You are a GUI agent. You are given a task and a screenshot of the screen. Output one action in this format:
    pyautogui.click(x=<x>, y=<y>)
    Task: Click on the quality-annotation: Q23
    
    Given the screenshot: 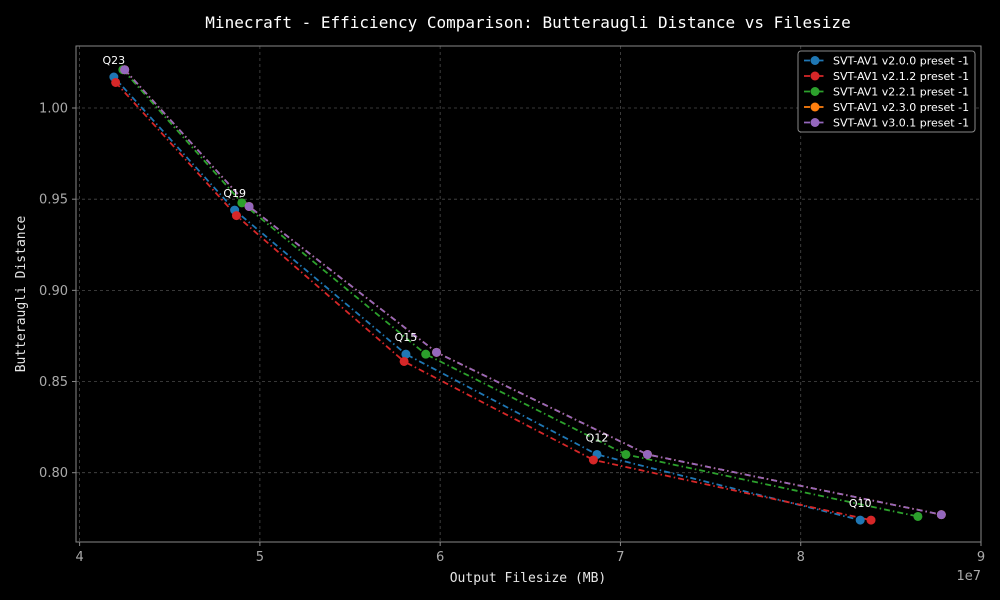 What is the action you would take?
    pyautogui.click(x=114, y=60)
    